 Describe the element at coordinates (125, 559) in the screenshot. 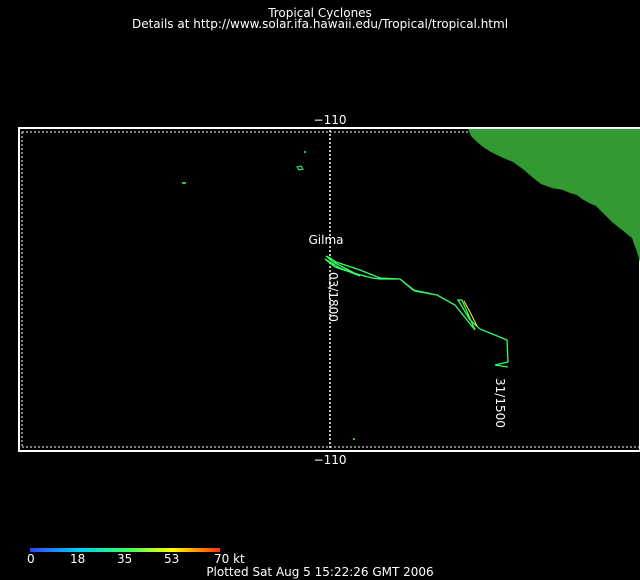

I see `colorbar-tick-35: 35` at that location.